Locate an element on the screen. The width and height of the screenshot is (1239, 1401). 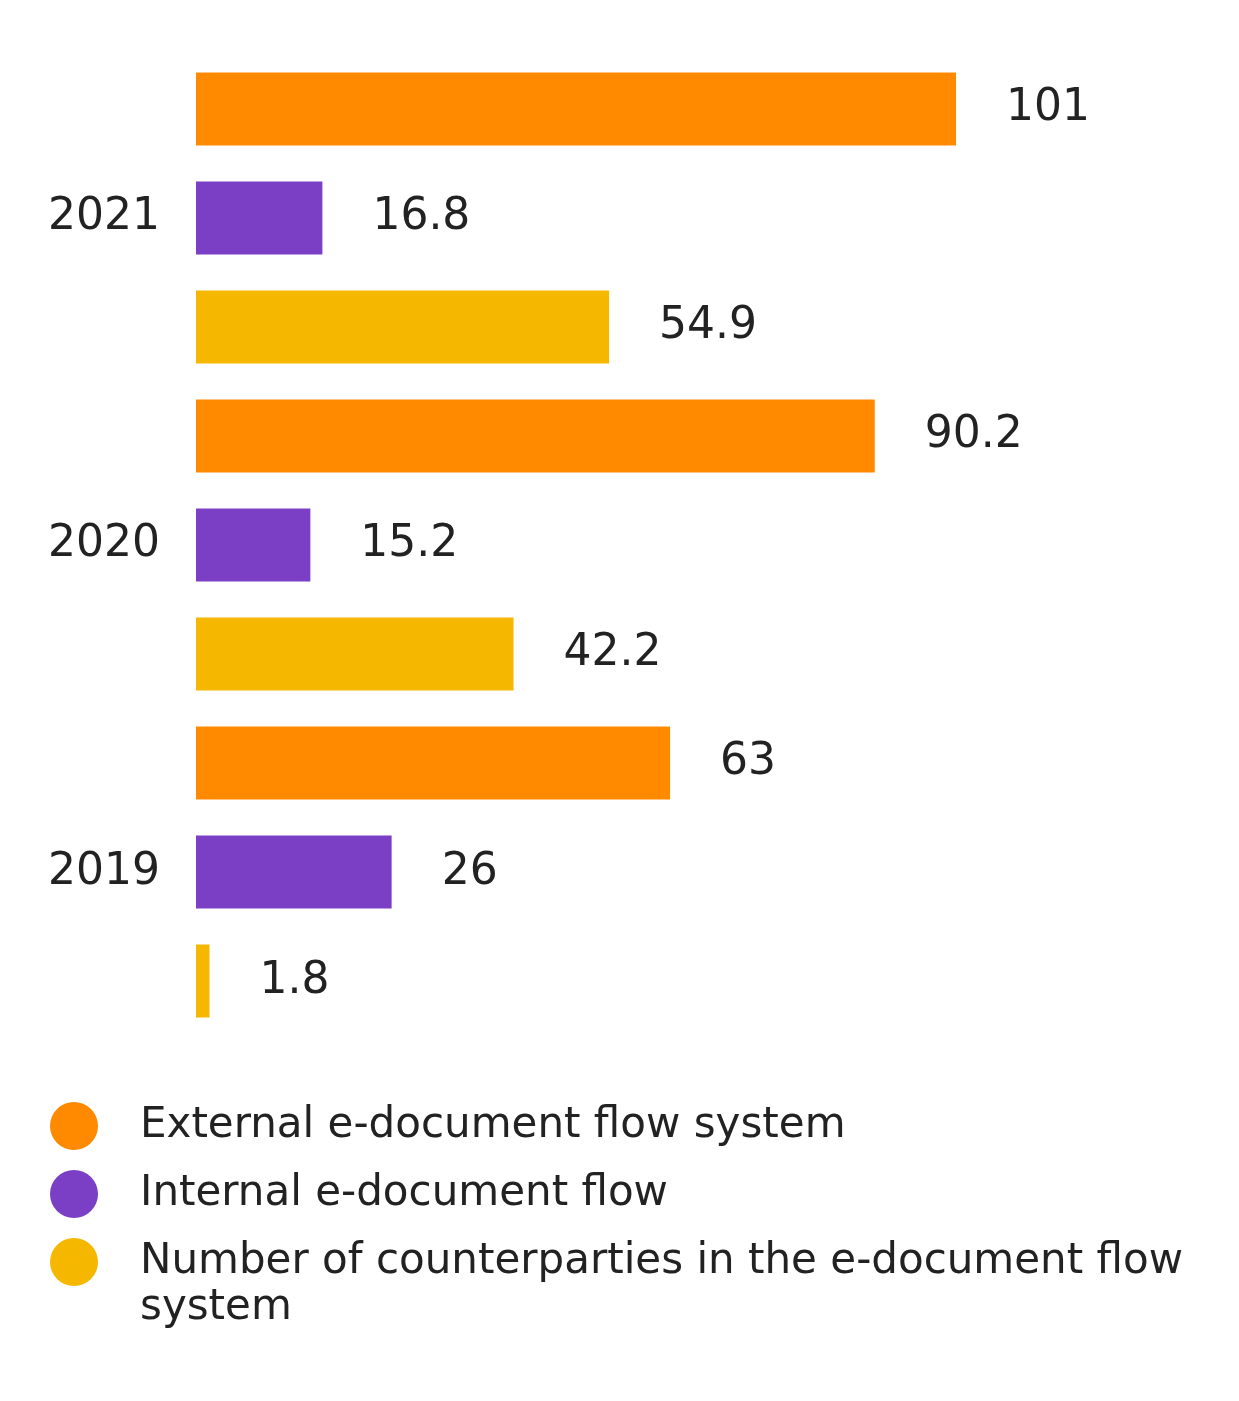
y-tick-label: 2019 is located at coordinates (103, 868).